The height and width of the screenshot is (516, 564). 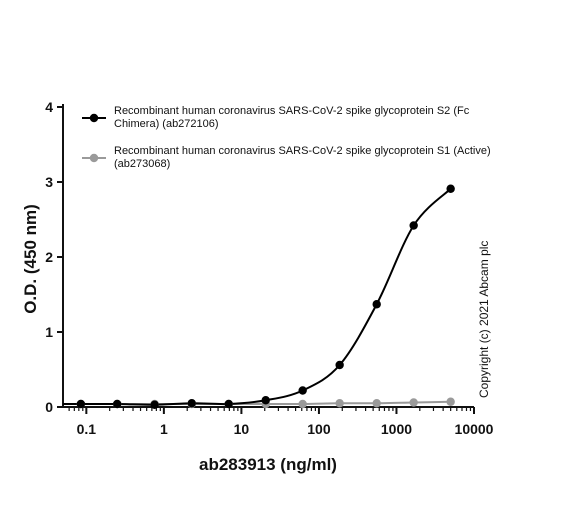 What do you see at coordinates (242, 429) in the screenshot?
I see `x-tick-label: 10` at bounding box center [242, 429].